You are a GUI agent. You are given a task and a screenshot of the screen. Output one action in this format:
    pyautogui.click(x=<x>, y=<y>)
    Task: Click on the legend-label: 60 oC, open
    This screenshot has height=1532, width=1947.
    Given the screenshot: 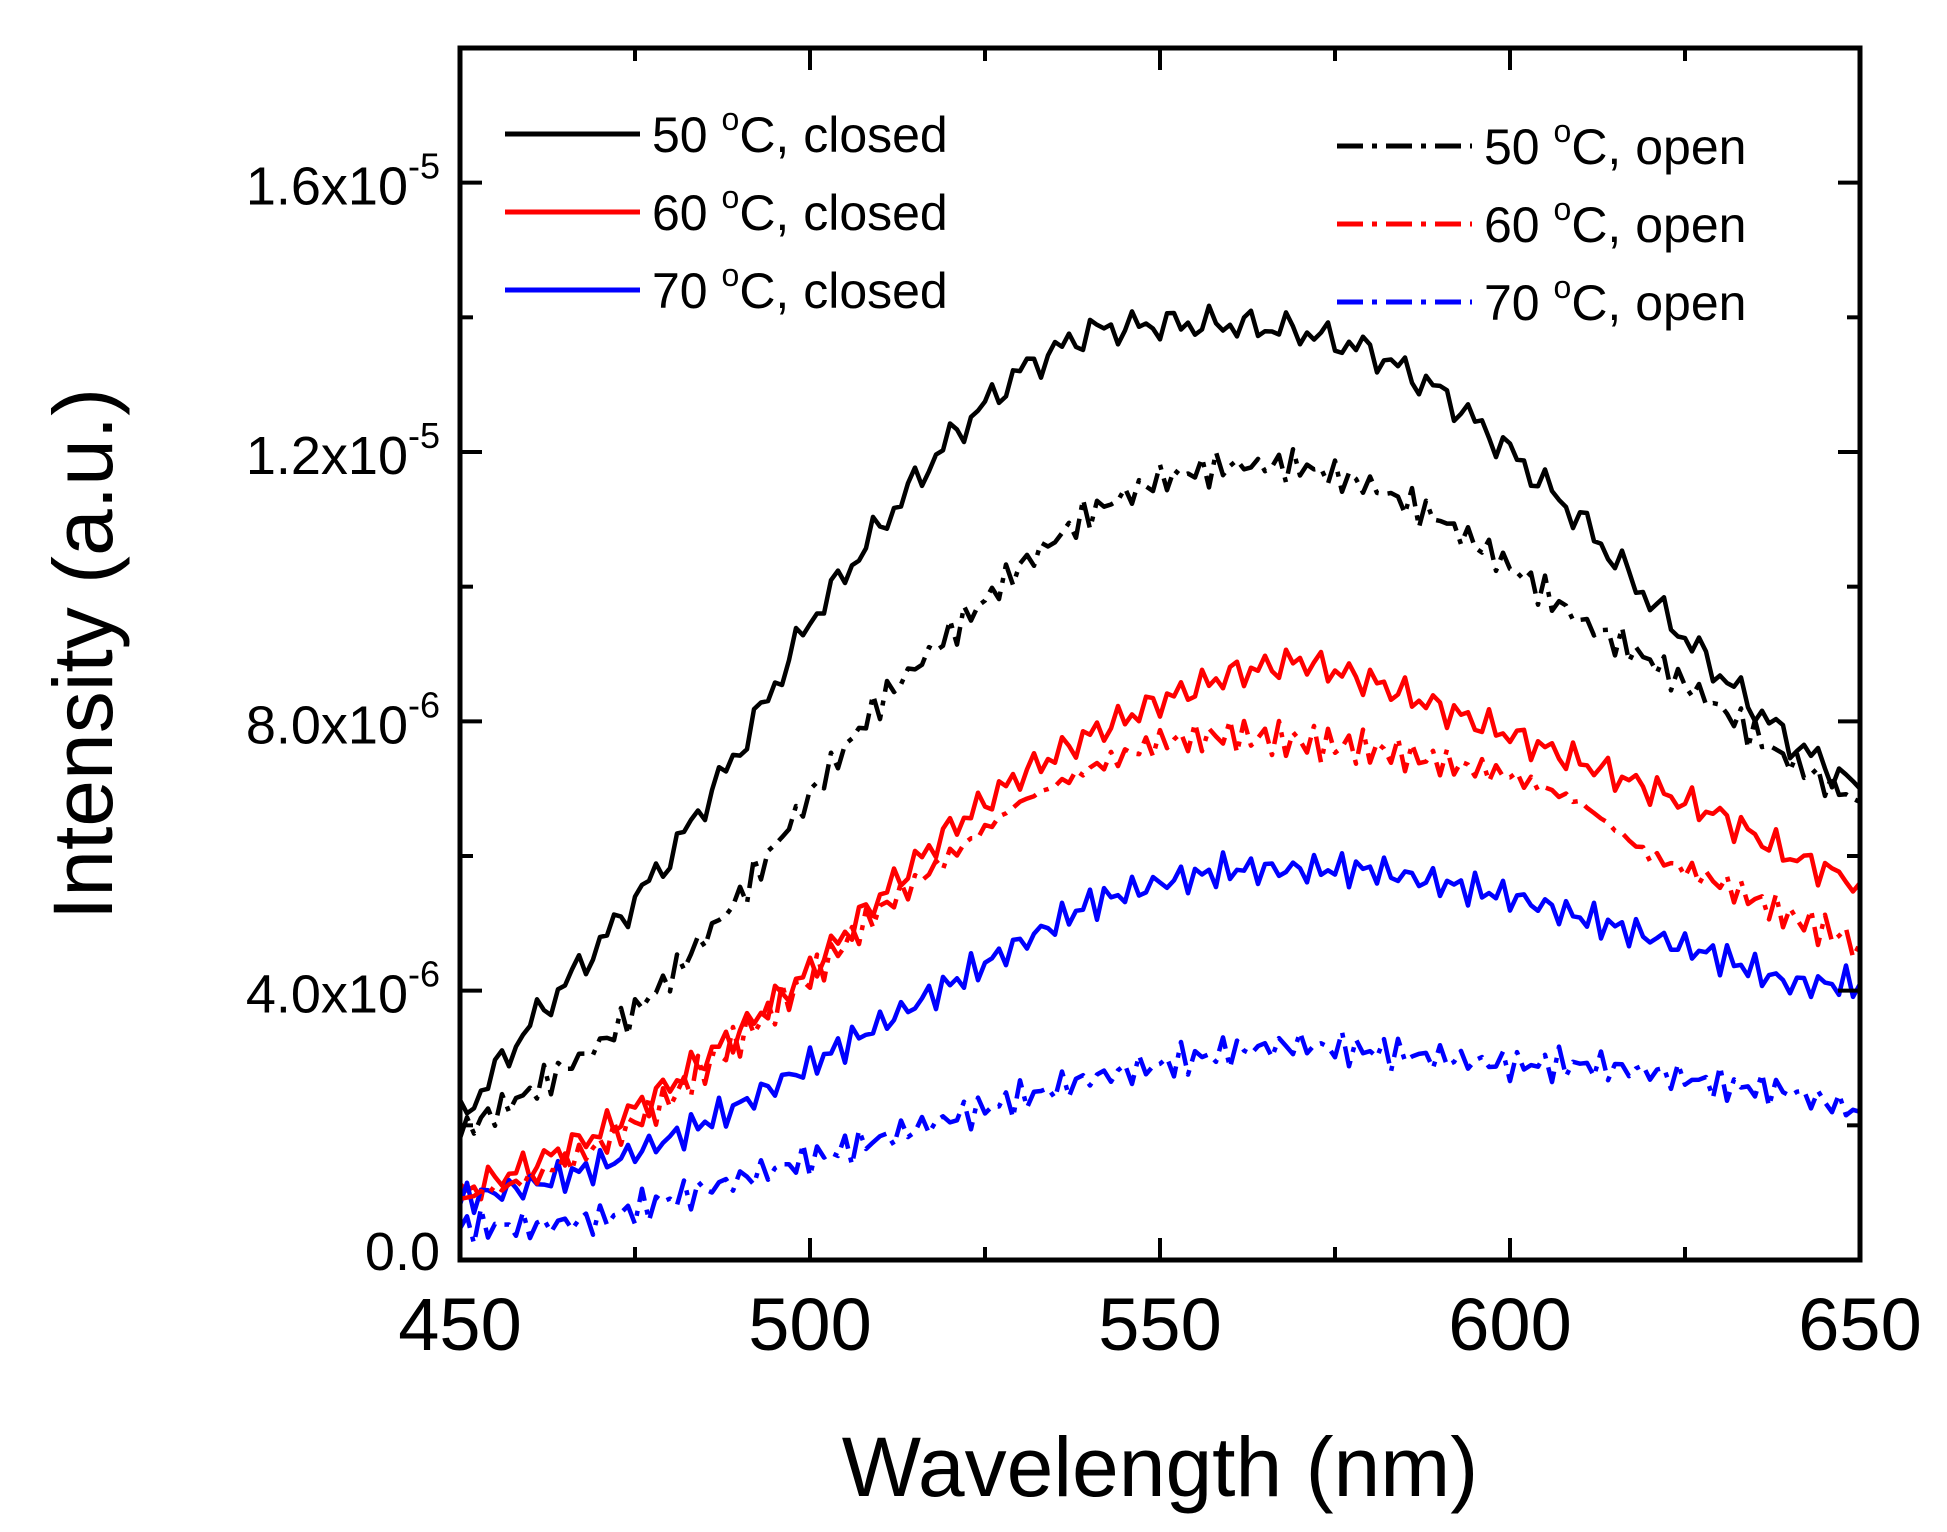 What is the action you would take?
    pyautogui.click(x=1615, y=222)
    